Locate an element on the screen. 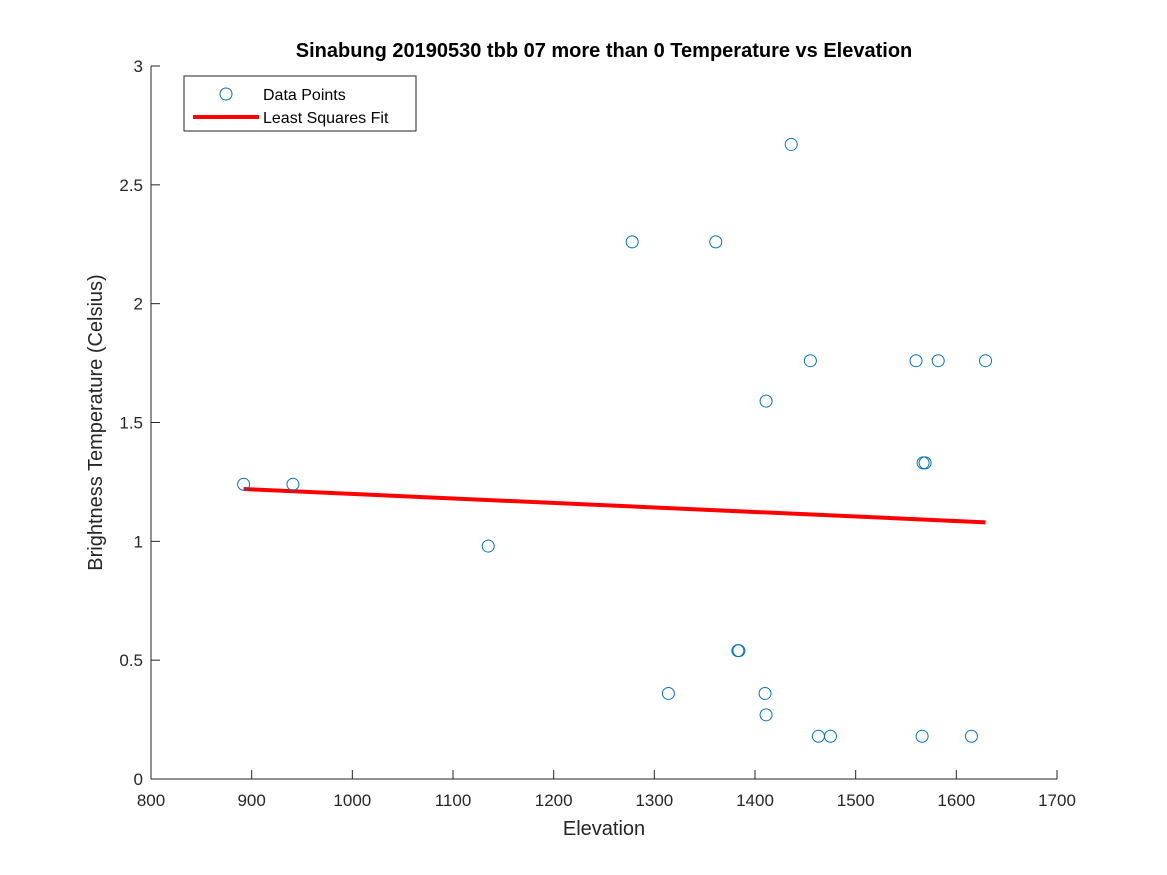 Image resolution: width=1167 pixels, height=875 pixels. legend-marker-data-points is located at coordinates (226, 94).